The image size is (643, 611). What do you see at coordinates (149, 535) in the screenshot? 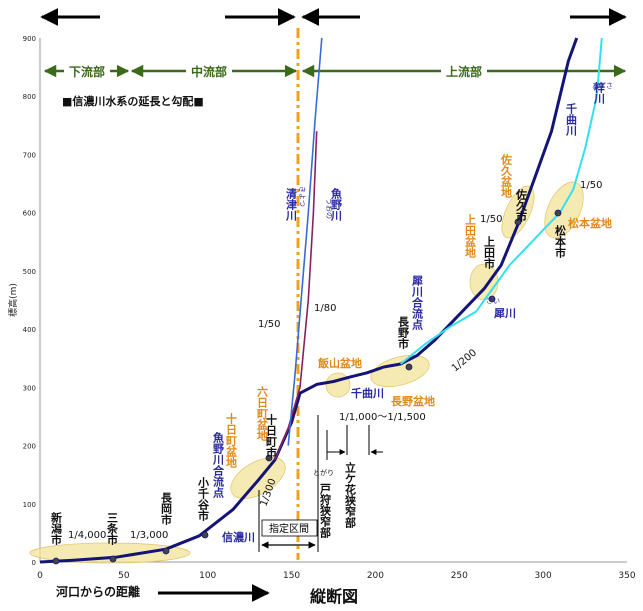
I see `gradient-1-3000: 1/3,000` at bounding box center [149, 535].